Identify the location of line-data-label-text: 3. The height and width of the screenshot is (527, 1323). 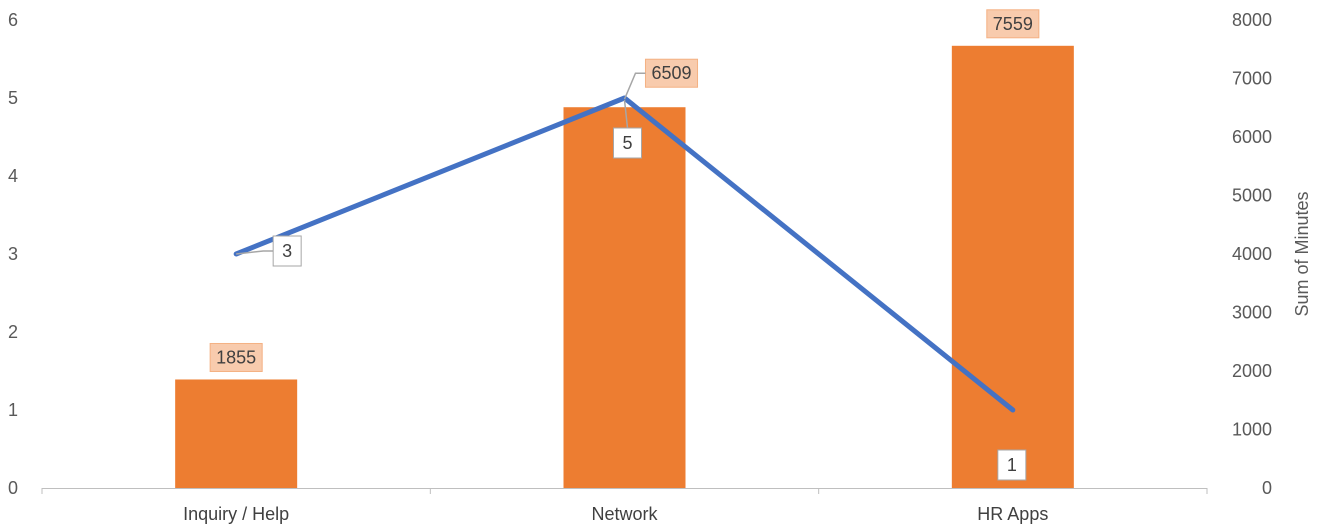
(287, 251).